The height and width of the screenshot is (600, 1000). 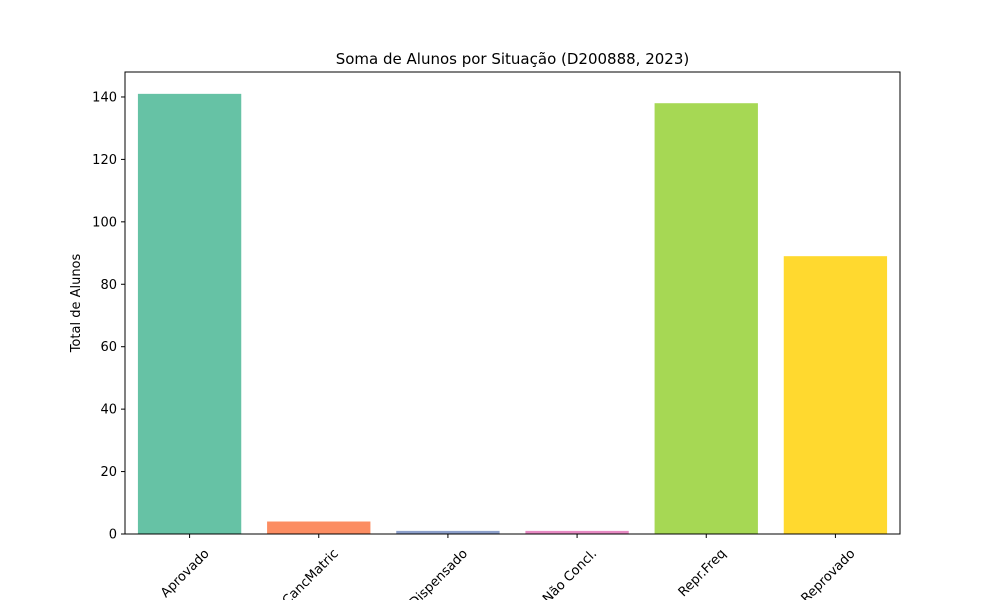 What do you see at coordinates (577, 532) in the screenshot?
I see `bar-n-o-concl` at bounding box center [577, 532].